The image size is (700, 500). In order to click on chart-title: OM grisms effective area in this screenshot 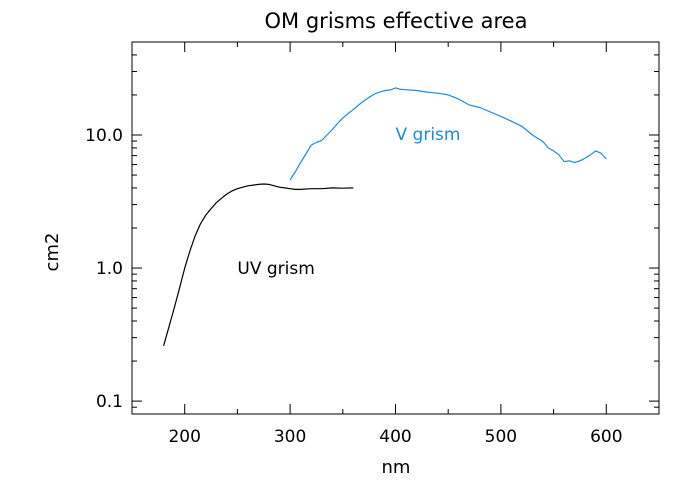, I will do `click(396, 21)`.